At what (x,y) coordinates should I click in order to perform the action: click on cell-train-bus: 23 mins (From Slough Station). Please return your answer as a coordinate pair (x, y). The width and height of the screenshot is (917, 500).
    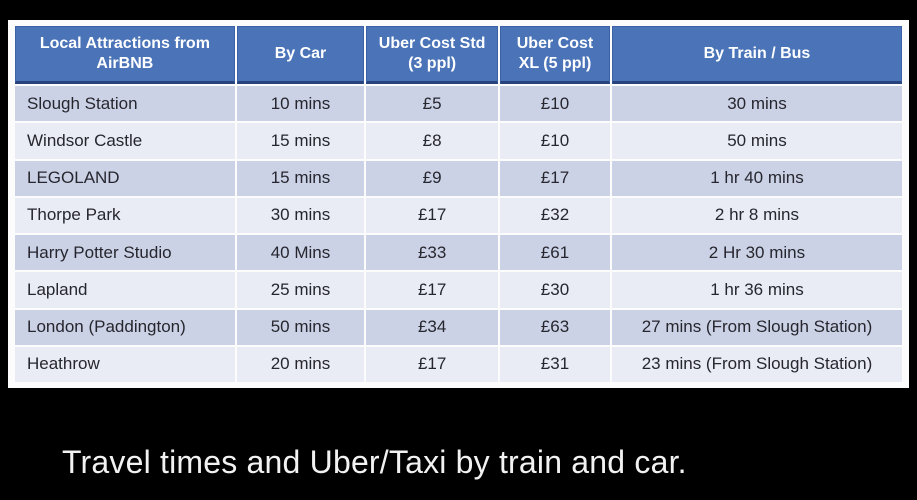
    Looking at the image, I should click on (756, 364).